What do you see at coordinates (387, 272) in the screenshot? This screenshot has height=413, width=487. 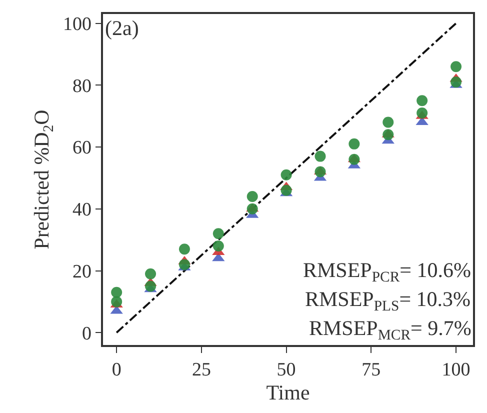 I see `annotation: RMSEP$_{PCR}$= 10.6%` at bounding box center [387, 272].